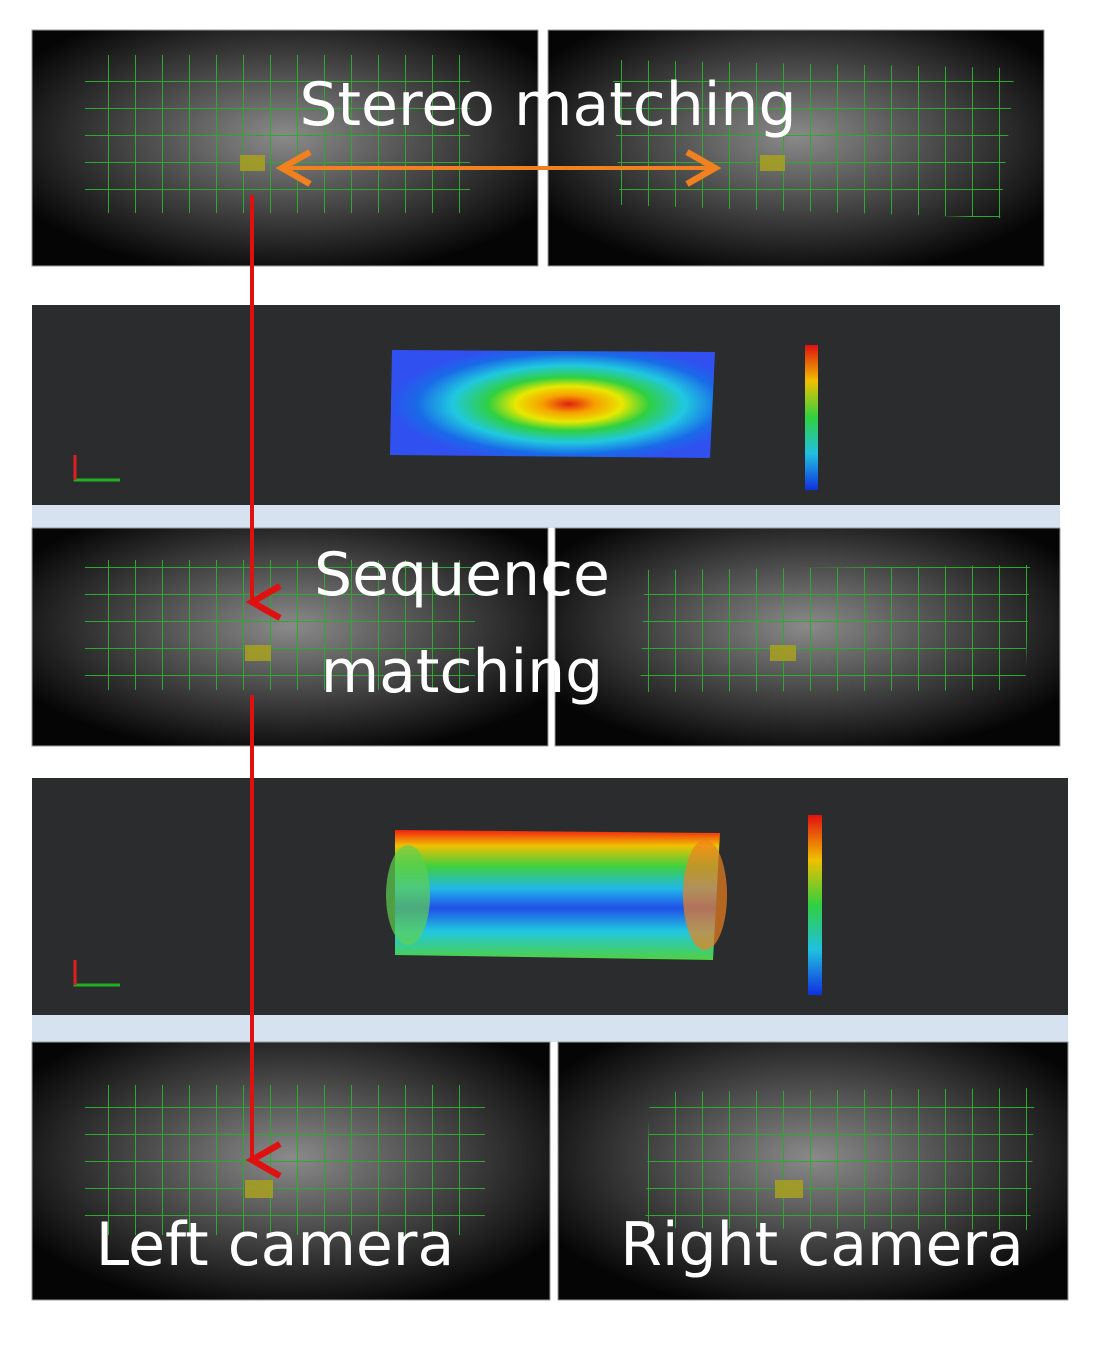 Image resolution: width=1097 pixels, height=1345 pixels. I want to click on heatmap-panel, so click(546, 405).